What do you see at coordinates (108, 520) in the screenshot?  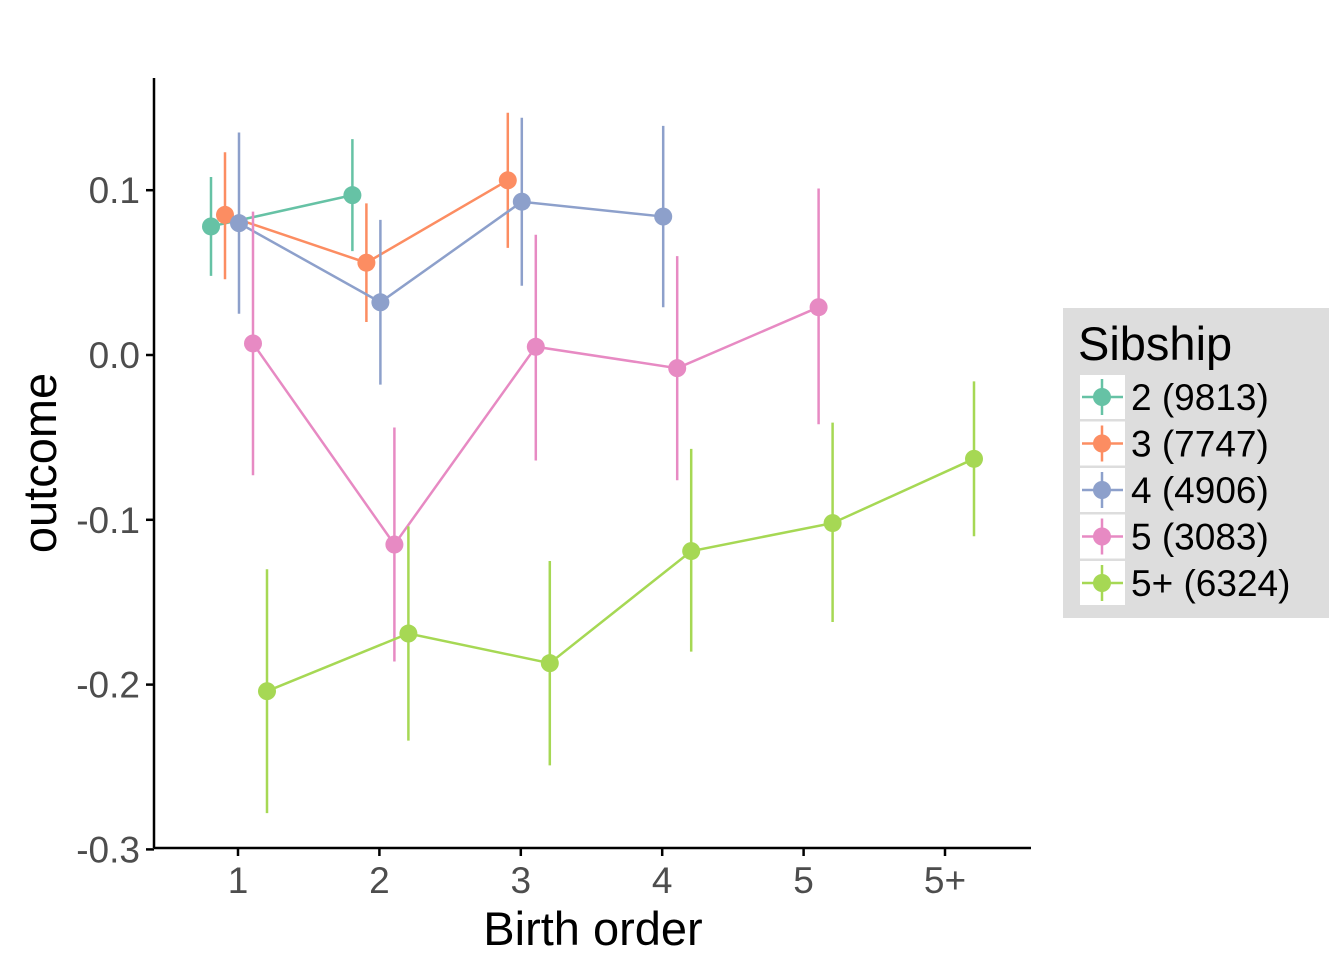 I see `y-tick-label: -0.1` at bounding box center [108, 520].